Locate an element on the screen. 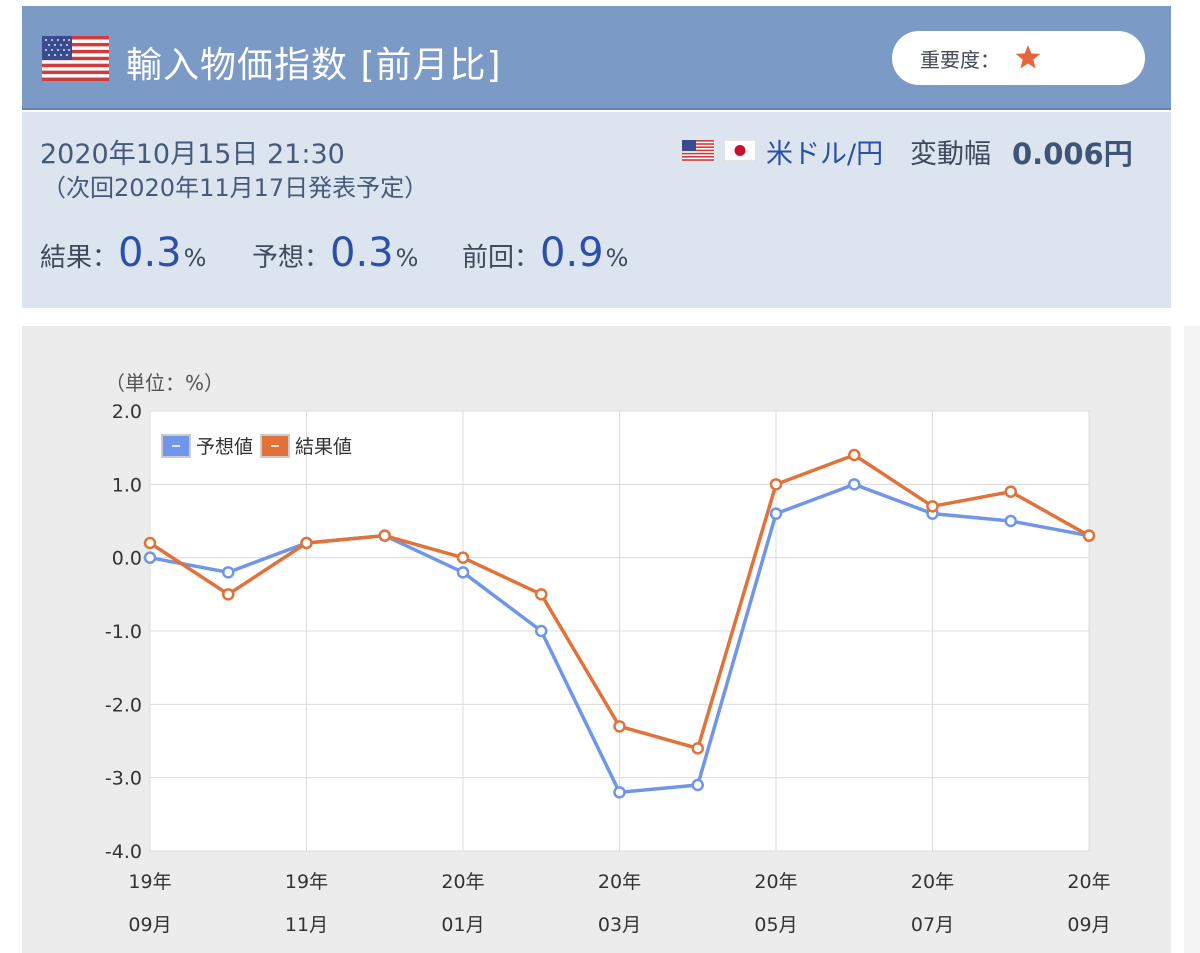 This screenshot has height=953, width=1200. forecast-label: 予想： is located at coordinates (291, 258).